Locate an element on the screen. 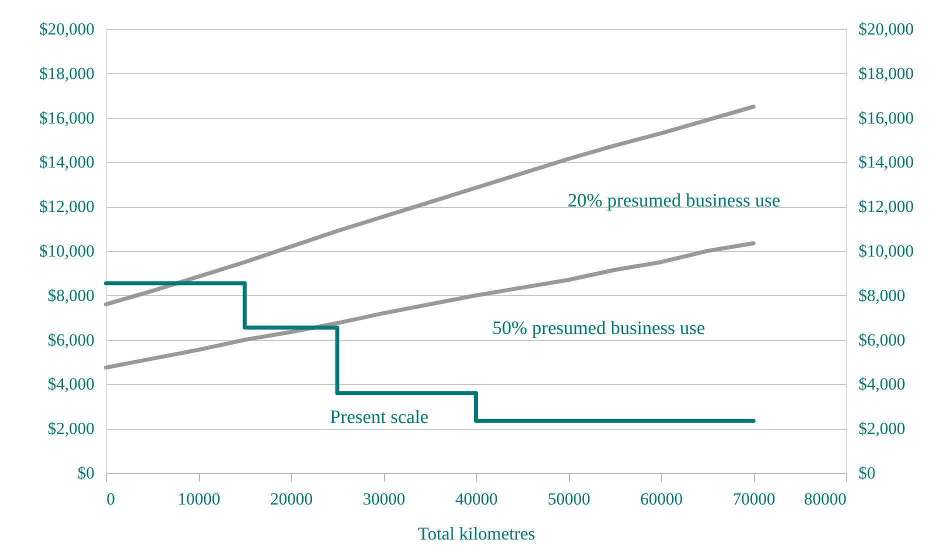 Image resolution: width=951 pixels, height=558 pixels. y-tick-label: $16,000 is located at coordinates (66, 118).